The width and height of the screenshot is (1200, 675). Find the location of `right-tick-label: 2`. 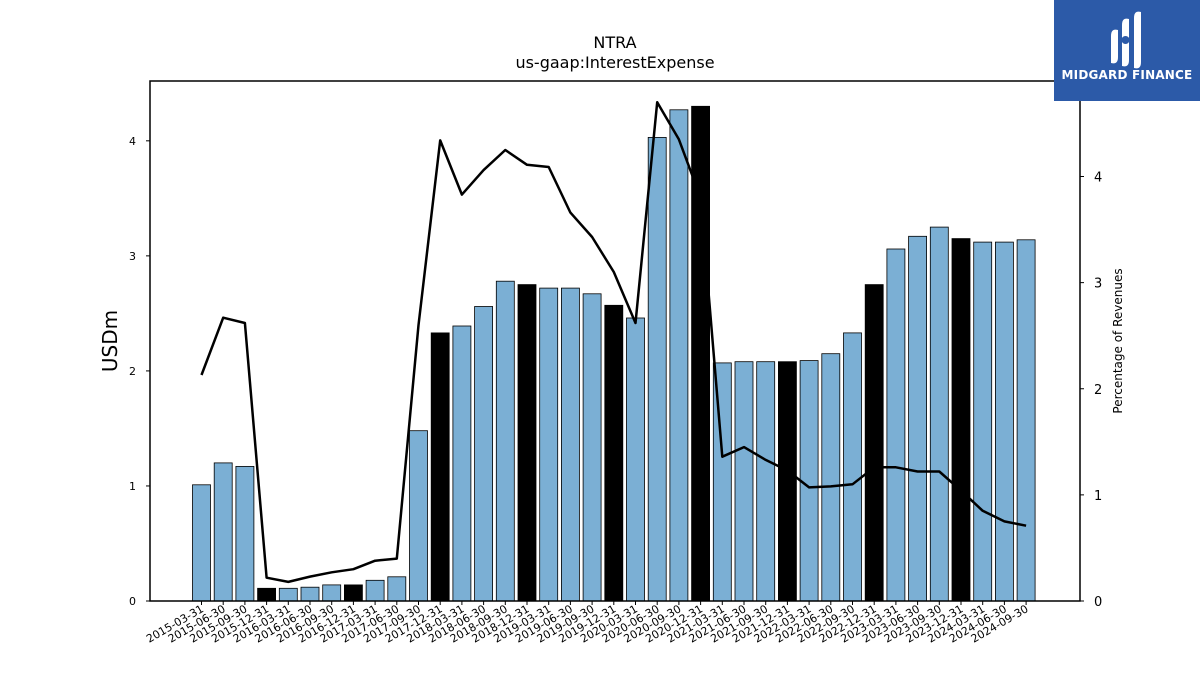

right-tick-label: 2 is located at coordinates (1098, 390).